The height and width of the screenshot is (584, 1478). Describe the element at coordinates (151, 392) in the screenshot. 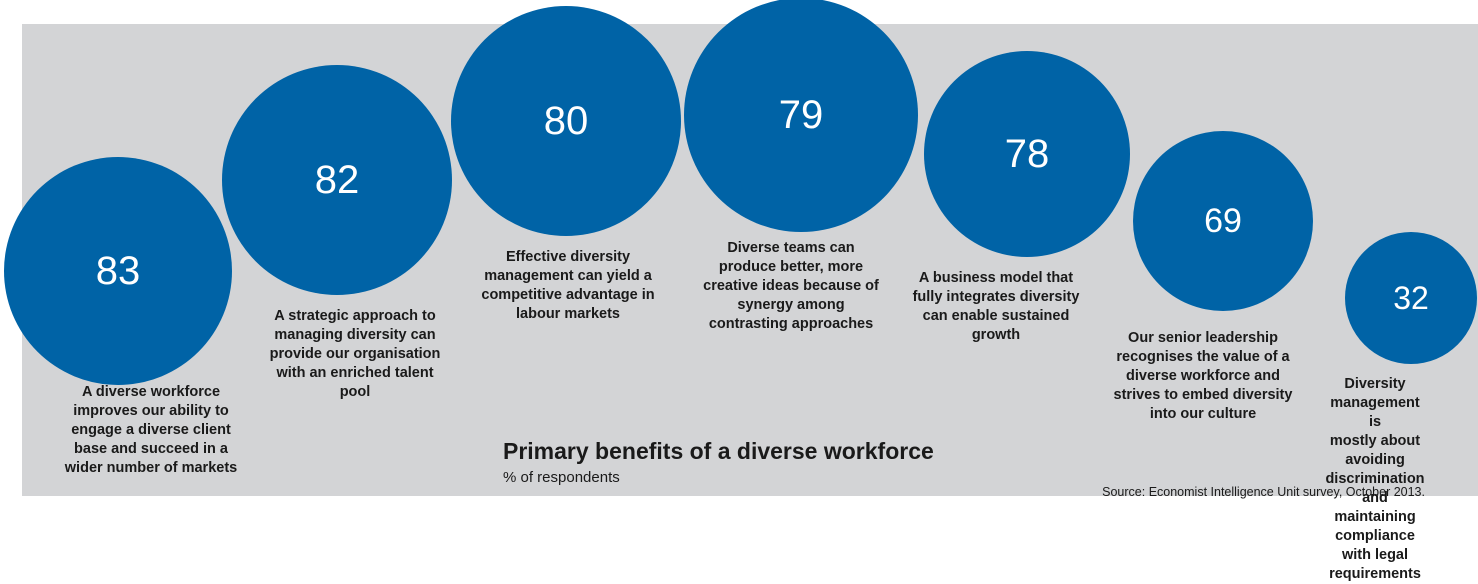

I see `bubble-label-line: A diverse workforce` at that location.